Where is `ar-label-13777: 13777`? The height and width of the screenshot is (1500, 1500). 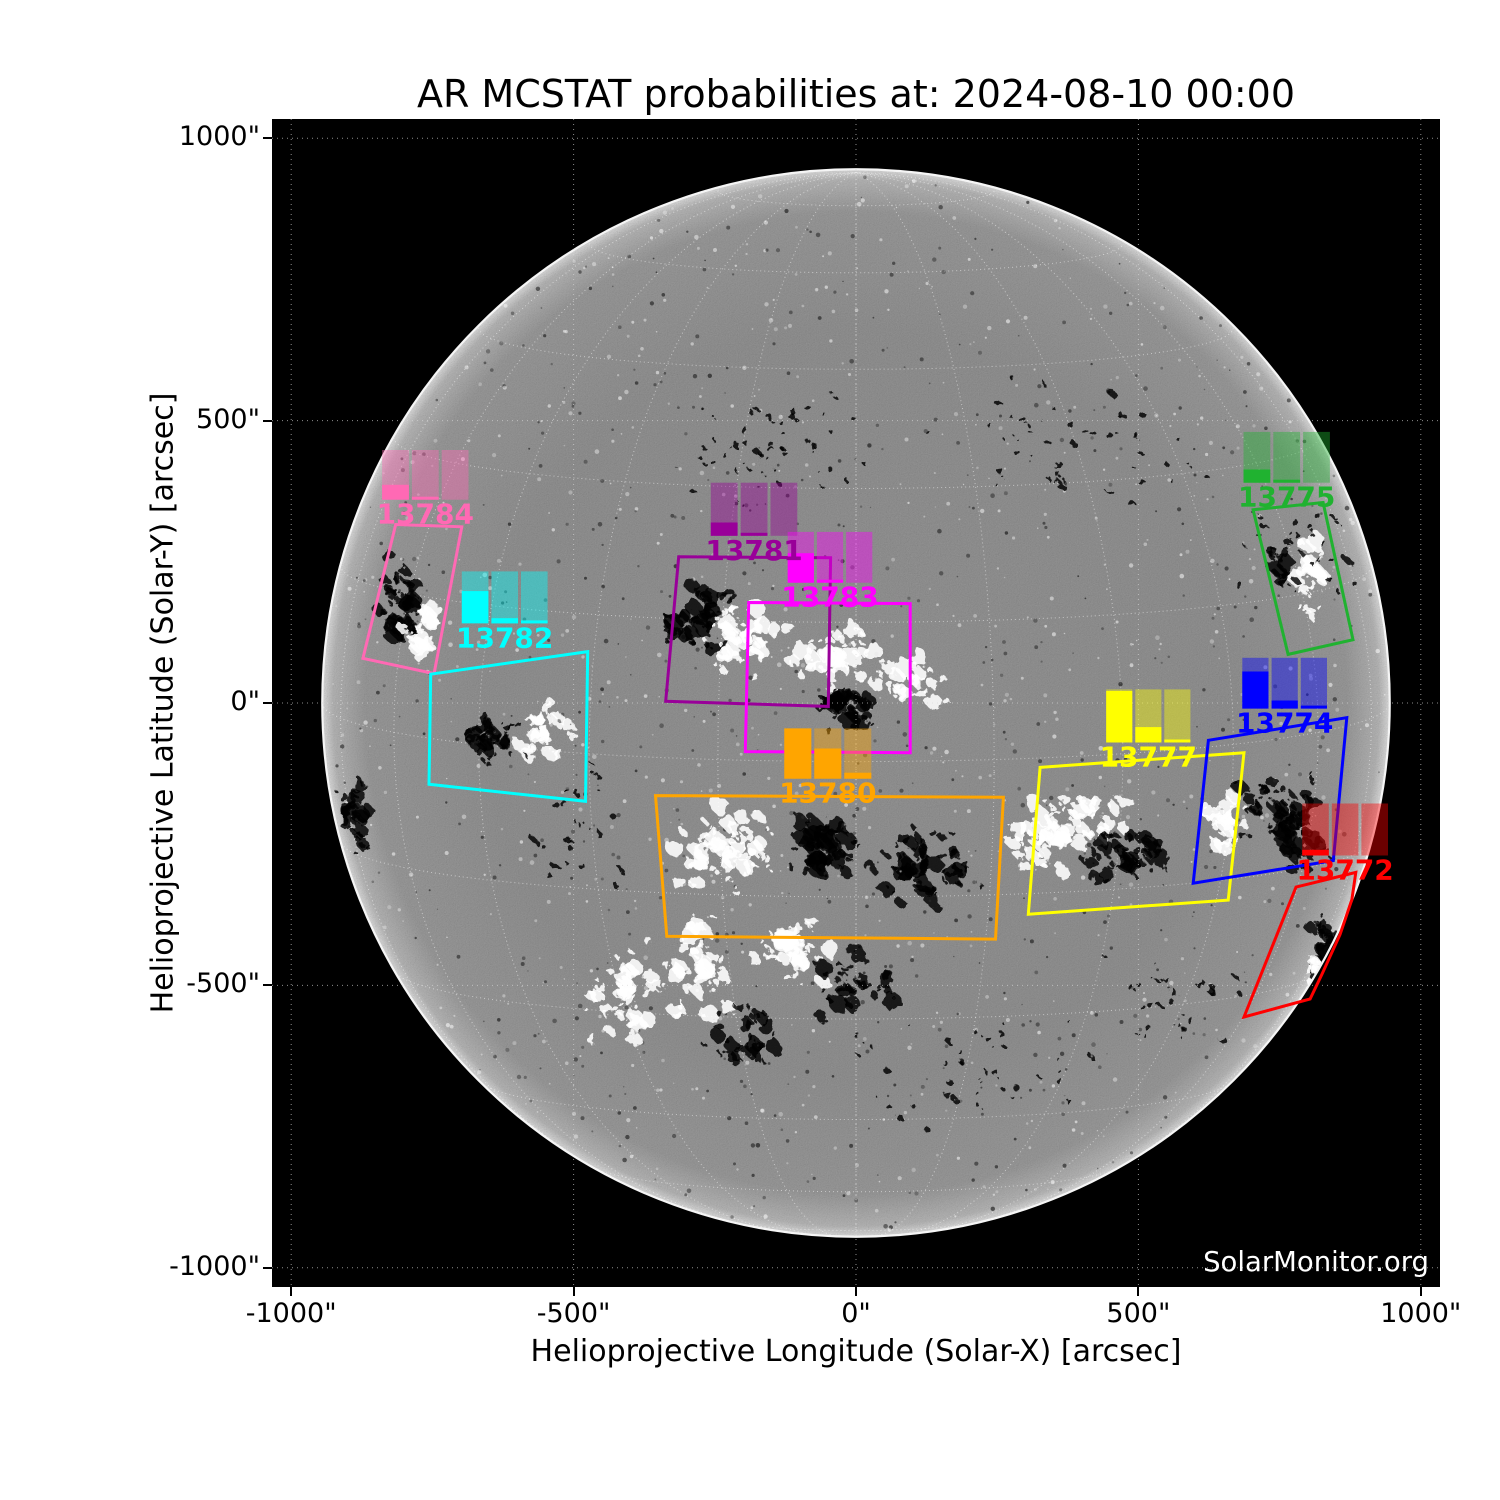 ar-label-13777: 13777 is located at coordinates (1148, 757).